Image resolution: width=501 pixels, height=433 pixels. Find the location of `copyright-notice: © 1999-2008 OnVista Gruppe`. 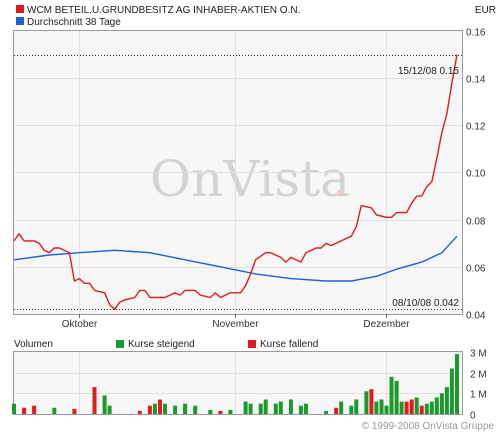

copyright-notice: © 1999-2008 OnVista Gruppe is located at coordinates (428, 426).